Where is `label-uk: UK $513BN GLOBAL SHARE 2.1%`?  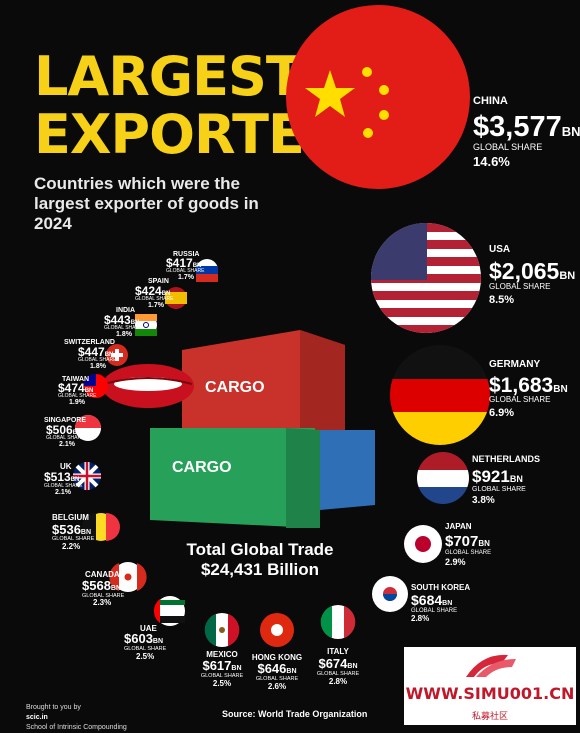
label-uk: UK $513BN GLOBAL SHARE 2.1% is located at coordinates (63, 479).